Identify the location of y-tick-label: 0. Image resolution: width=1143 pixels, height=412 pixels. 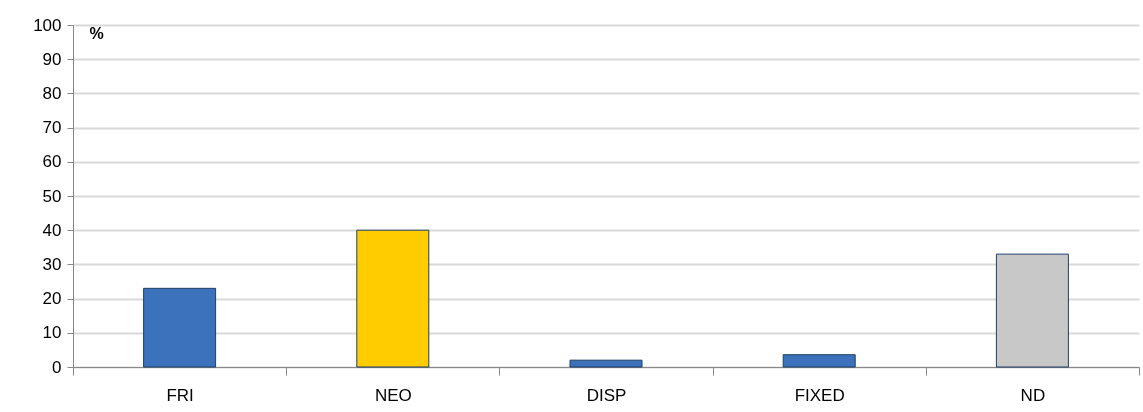
(57, 367).